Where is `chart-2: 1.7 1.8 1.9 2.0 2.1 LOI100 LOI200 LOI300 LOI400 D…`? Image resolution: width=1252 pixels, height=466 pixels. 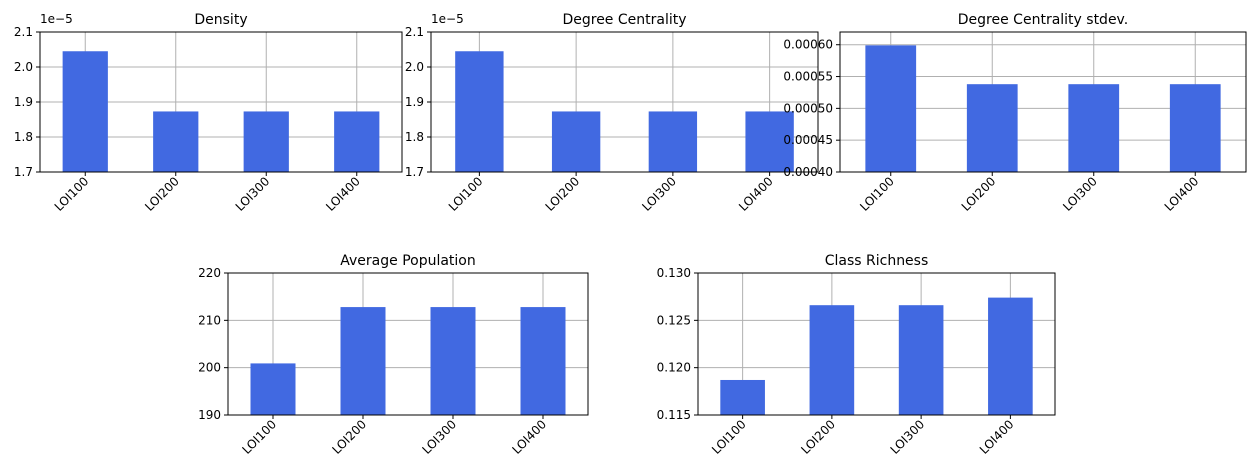
chart-2: 1.7 1.8 1.9 2.0 2.1 LOI100 LOI200 LOI300 LOI400 D… is located at coordinates (612, 113).